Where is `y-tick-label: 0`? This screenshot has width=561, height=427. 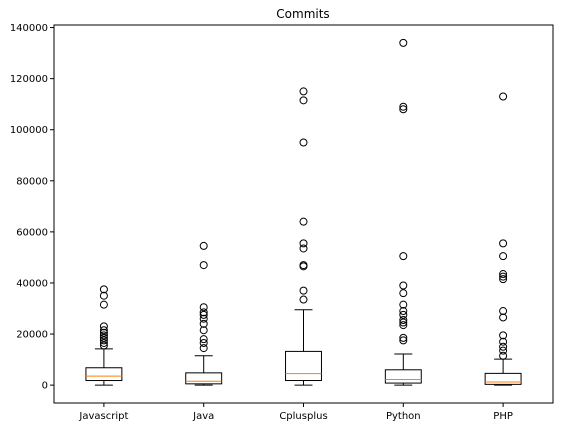
y-tick-label: 0 is located at coordinates (45, 386).